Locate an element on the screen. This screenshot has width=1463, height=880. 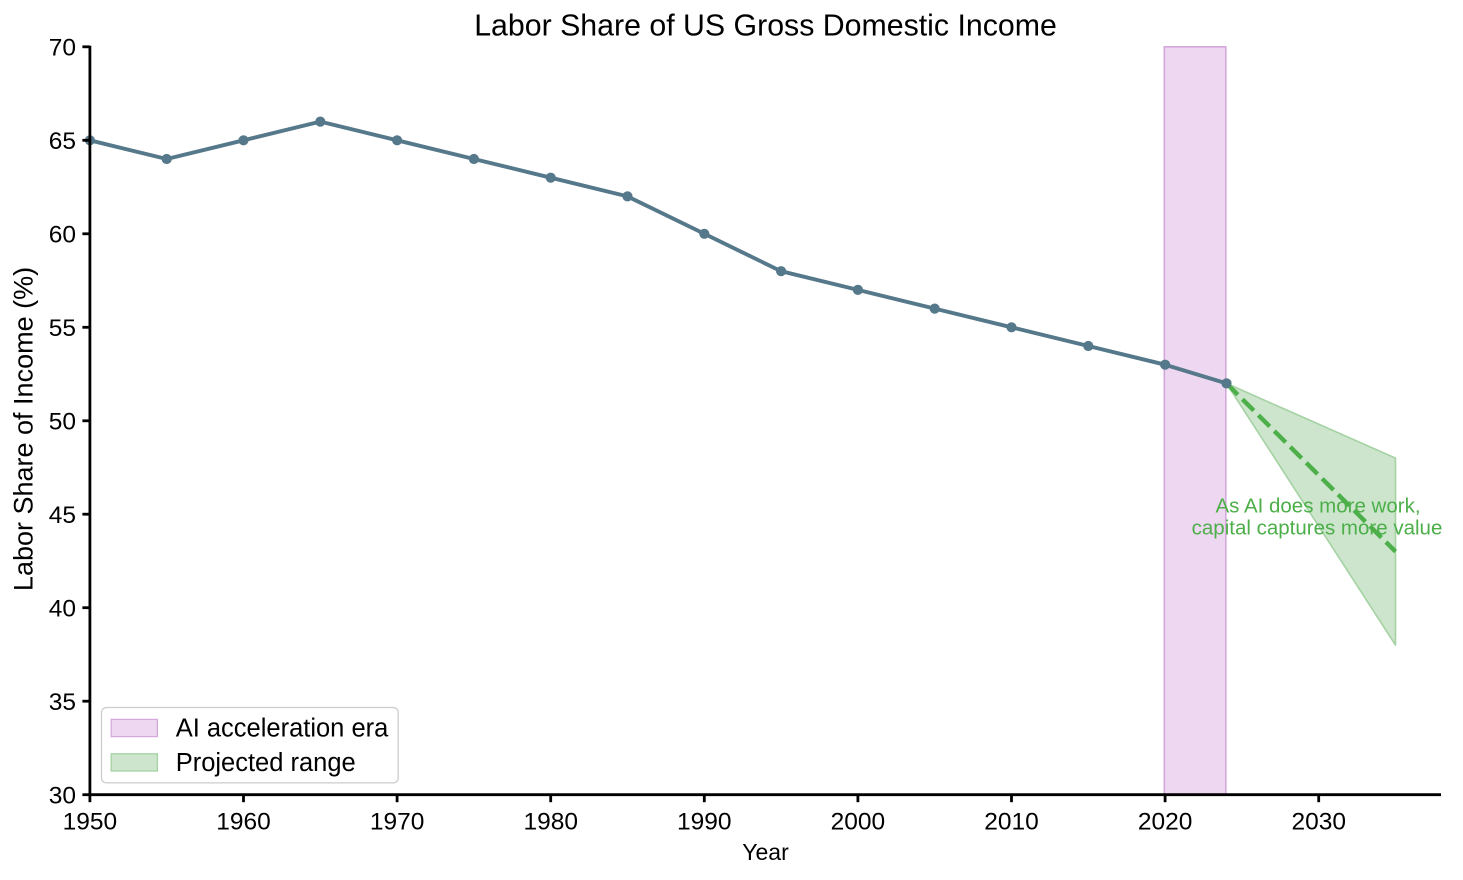
svg-text: 1960 is located at coordinates (243, 821).